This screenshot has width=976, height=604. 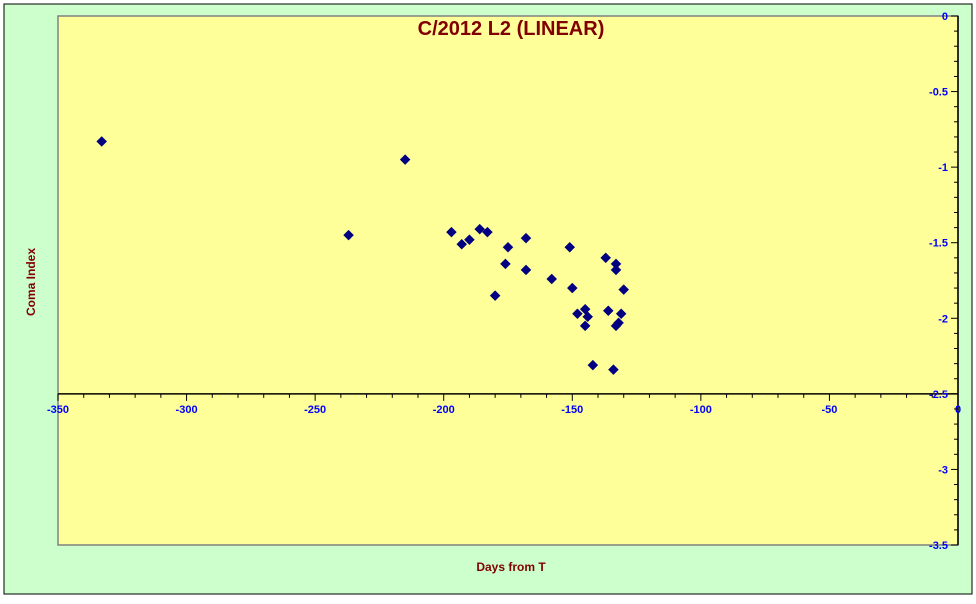 What do you see at coordinates (938, 244) in the screenshot?
I see `y-tick-label: -1.5` at bounding box center [938, 244].